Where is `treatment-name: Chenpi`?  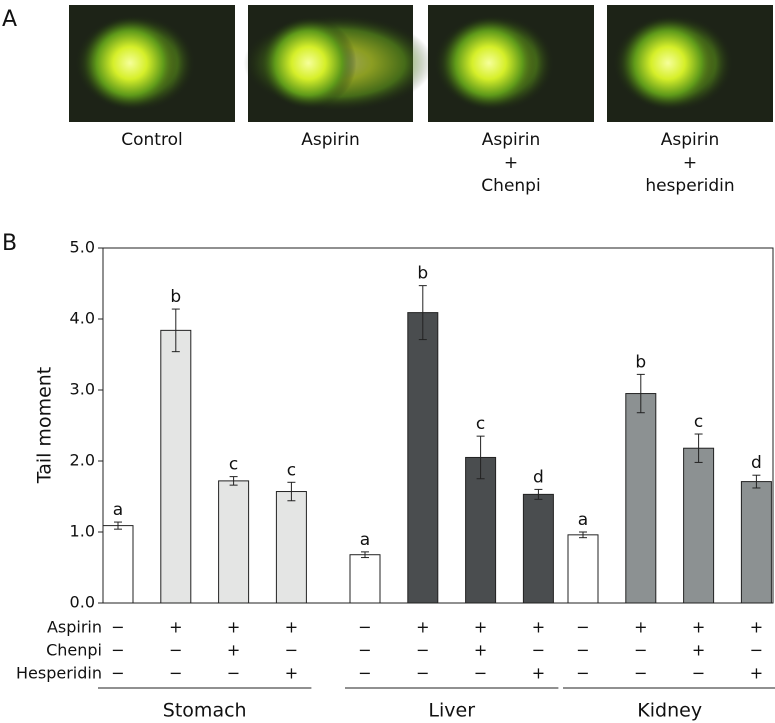
treatment-name: Chenpi is located at coordinates (74, 650).